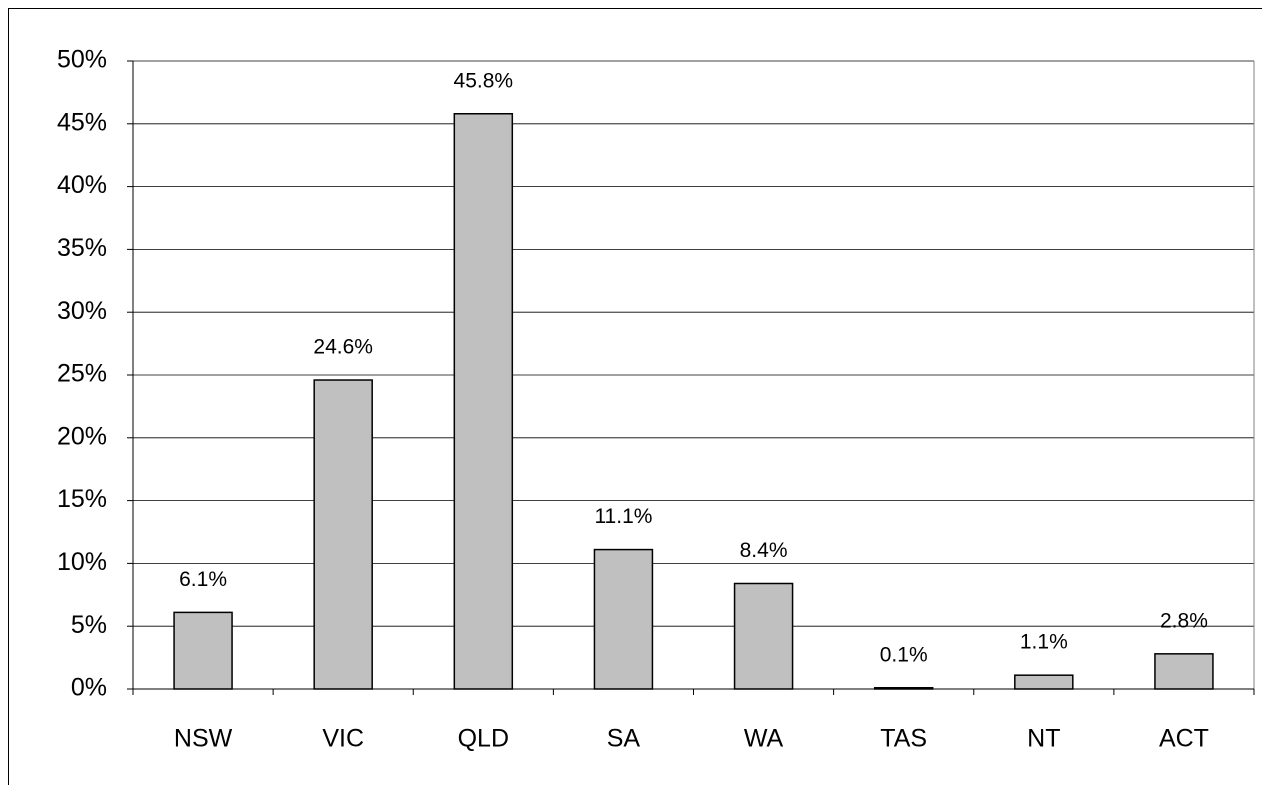 The height and width of the screenshot is (785, 1262). Describe the element at coordinates (82, 311) in the screenshot. I see `y-tick-label: 30%` at that location.